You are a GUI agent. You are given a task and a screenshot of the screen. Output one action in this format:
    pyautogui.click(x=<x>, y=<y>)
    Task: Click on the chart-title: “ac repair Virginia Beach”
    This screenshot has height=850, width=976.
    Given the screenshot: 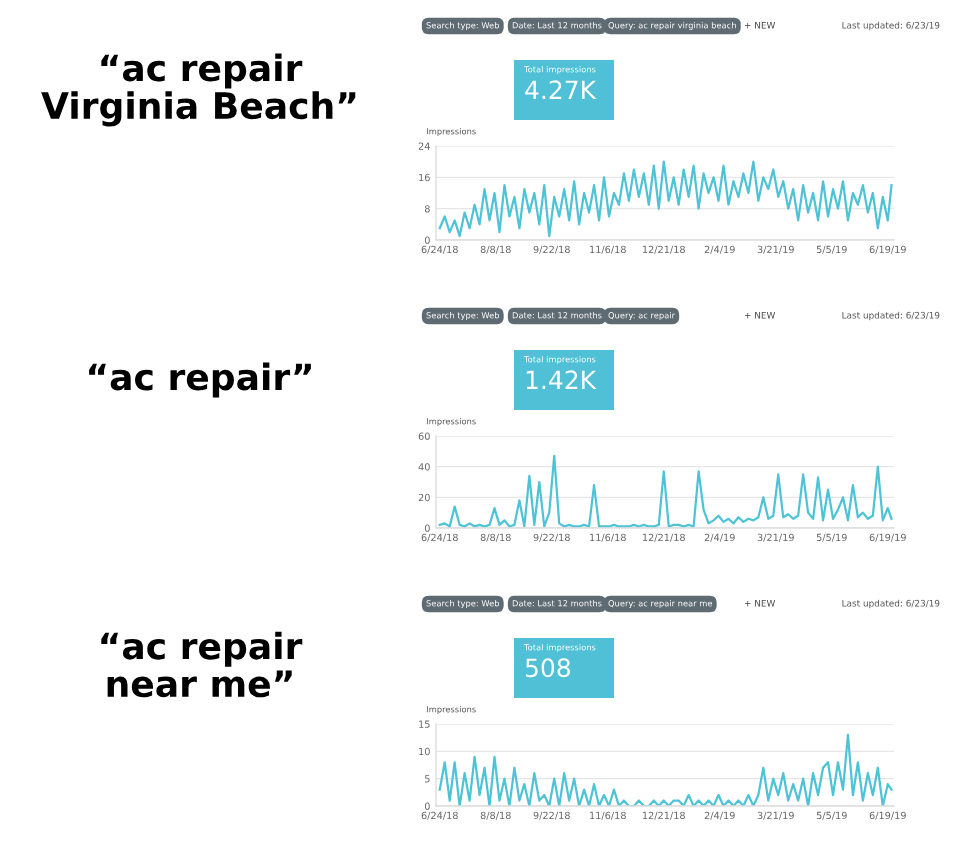 What is the action you would take?
    pyautogui.click(x=198, y=90)
    